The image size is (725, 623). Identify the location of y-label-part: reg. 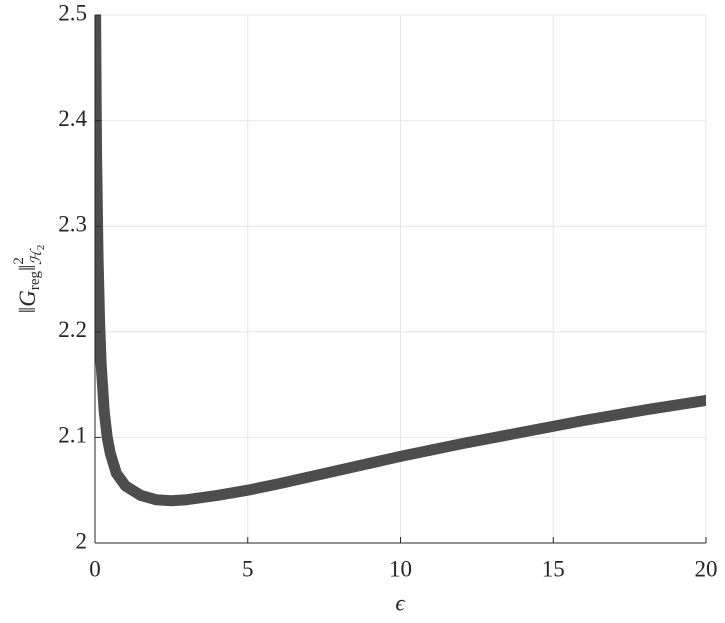
(35, 281).